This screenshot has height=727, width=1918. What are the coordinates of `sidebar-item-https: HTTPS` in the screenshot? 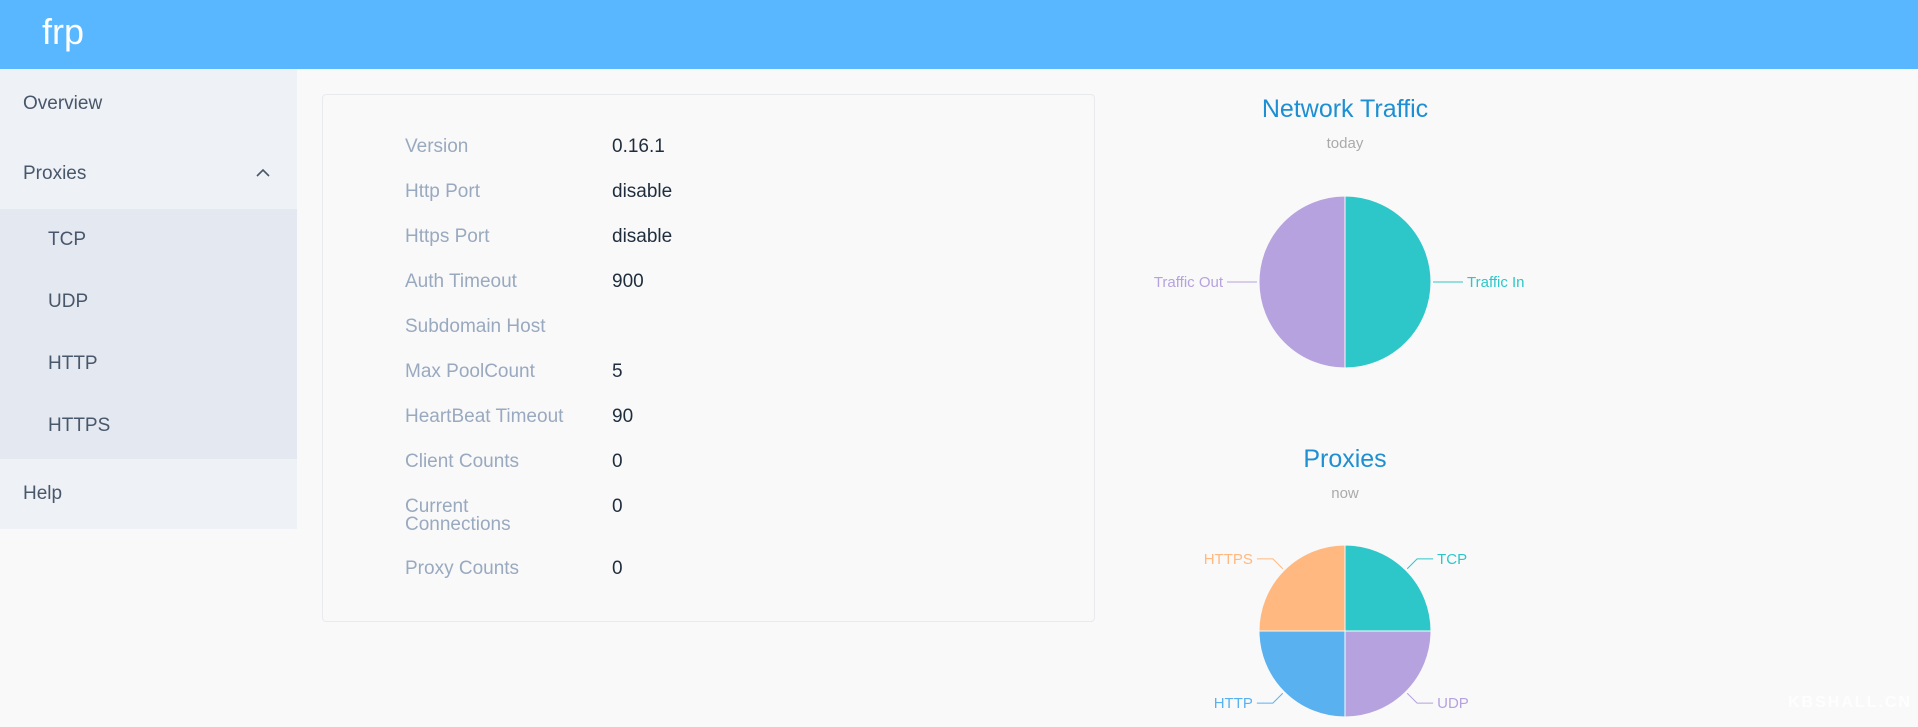 It's located at (79, 425).